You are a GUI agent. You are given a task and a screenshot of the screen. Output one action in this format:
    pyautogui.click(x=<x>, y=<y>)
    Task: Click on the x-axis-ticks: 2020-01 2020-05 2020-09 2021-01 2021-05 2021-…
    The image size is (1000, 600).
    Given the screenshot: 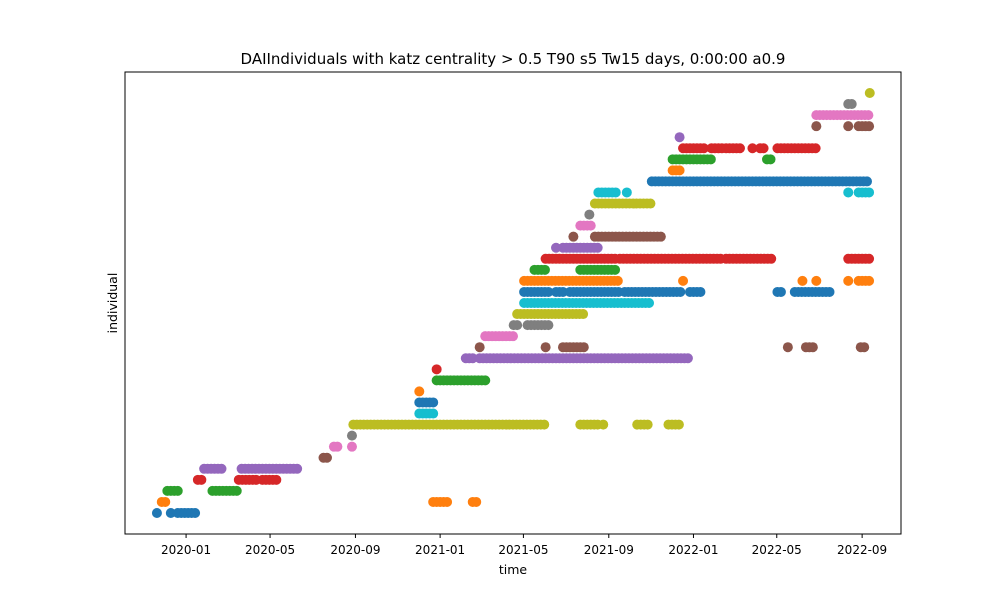 What is the action you would take?
    pyautogui.click(x=524, y=545)
    